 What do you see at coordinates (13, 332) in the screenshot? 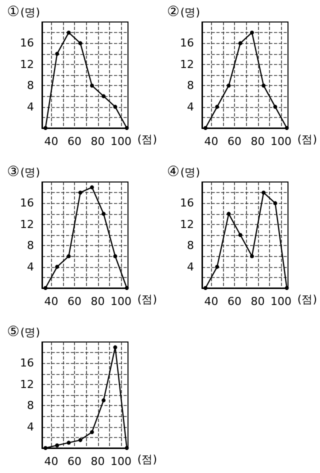
I see `chart-title: ⑤` at bounding box center [13, 332].